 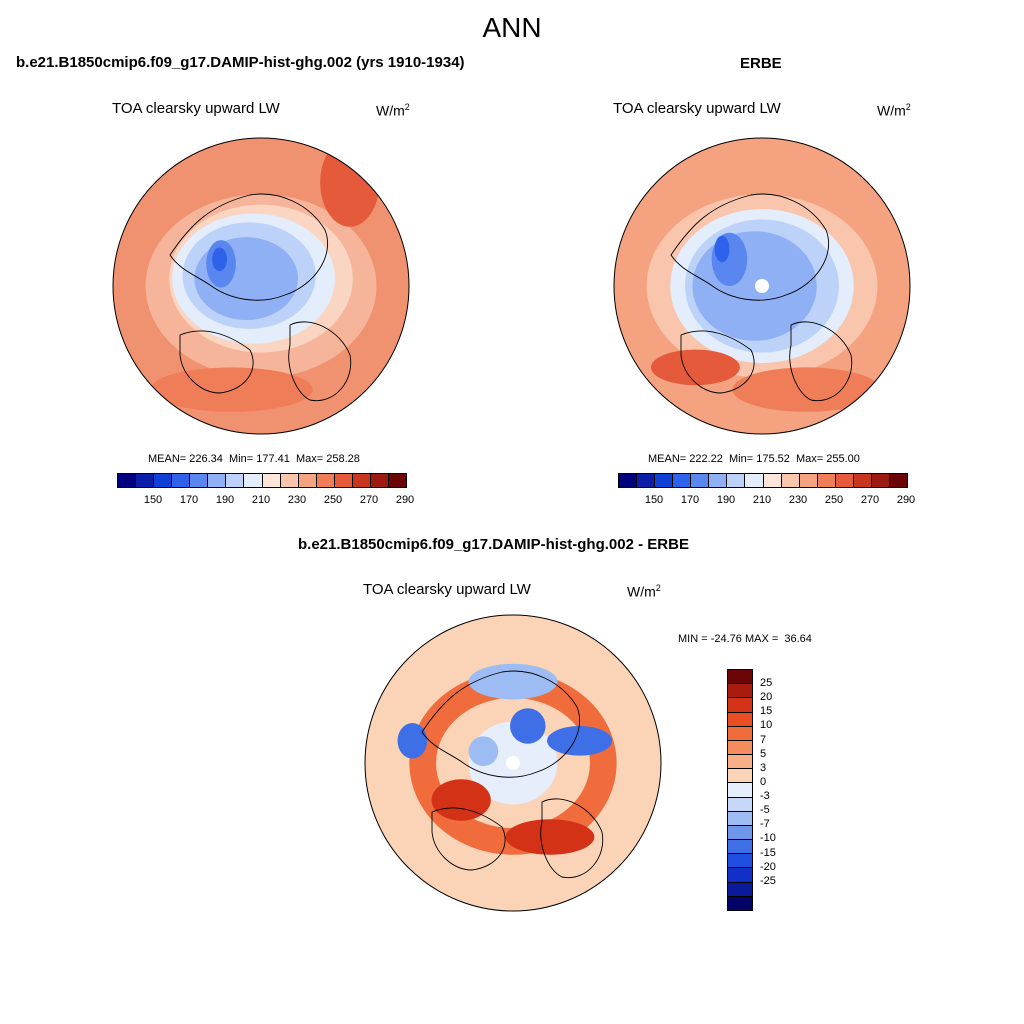 What do you see at coordinates (834, 500) in the screenshot?
I see `erbe-colorbar-tick-label: 250` at bounding box center [834, 500].